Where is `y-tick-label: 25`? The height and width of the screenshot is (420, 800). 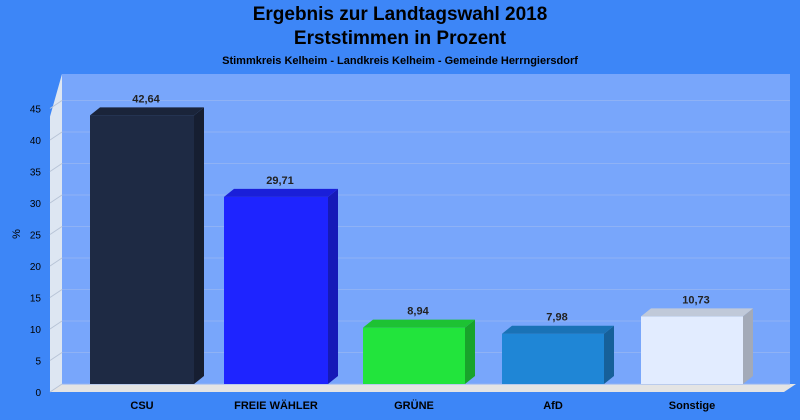
y-tick-label: 25 is located at coordinates (36, 236).